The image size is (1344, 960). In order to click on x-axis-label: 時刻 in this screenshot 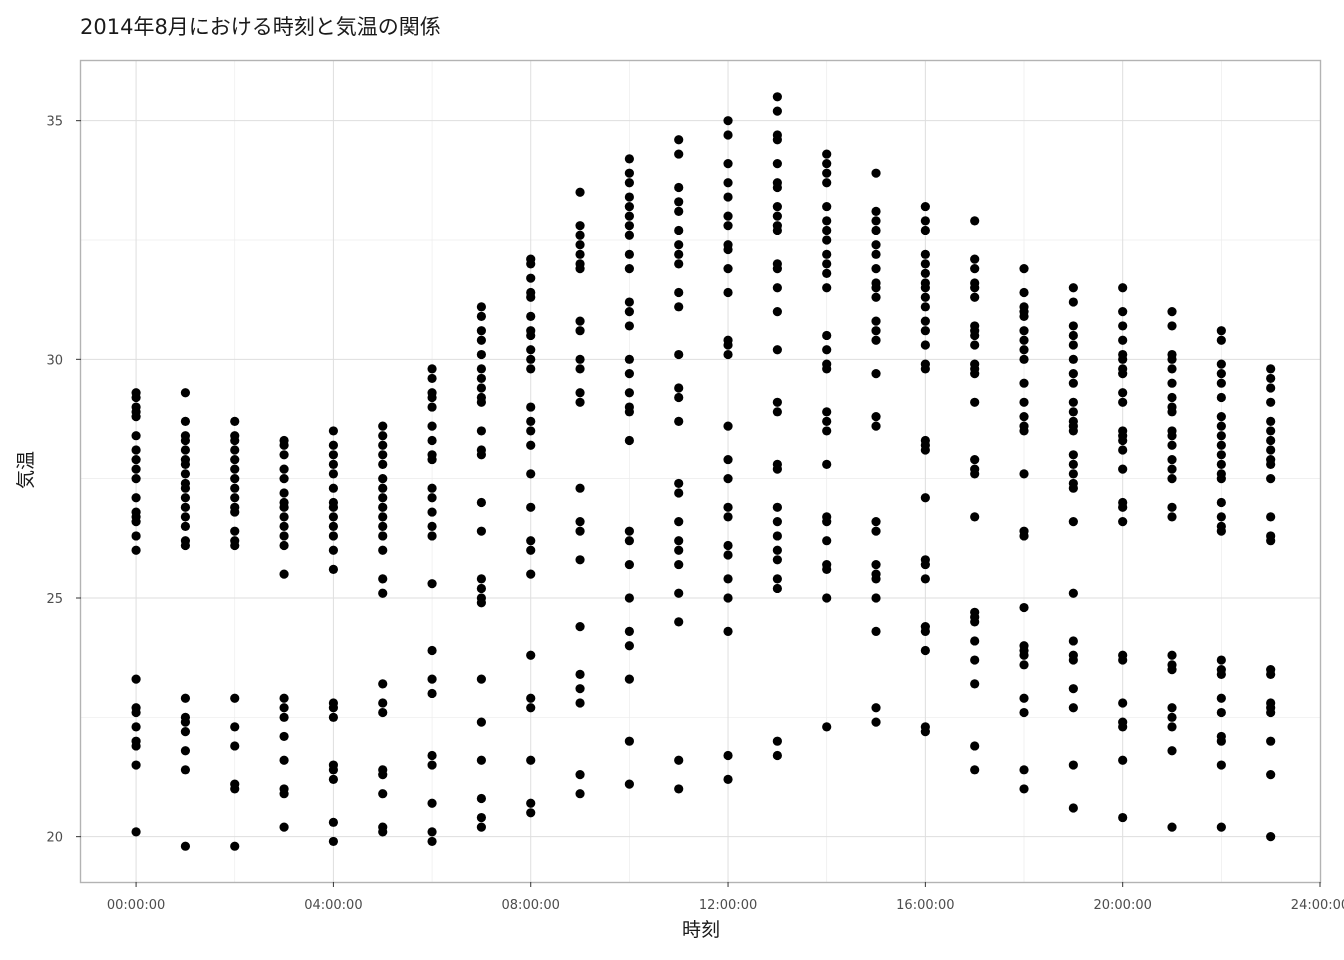, I will do `click(701, 930)`.